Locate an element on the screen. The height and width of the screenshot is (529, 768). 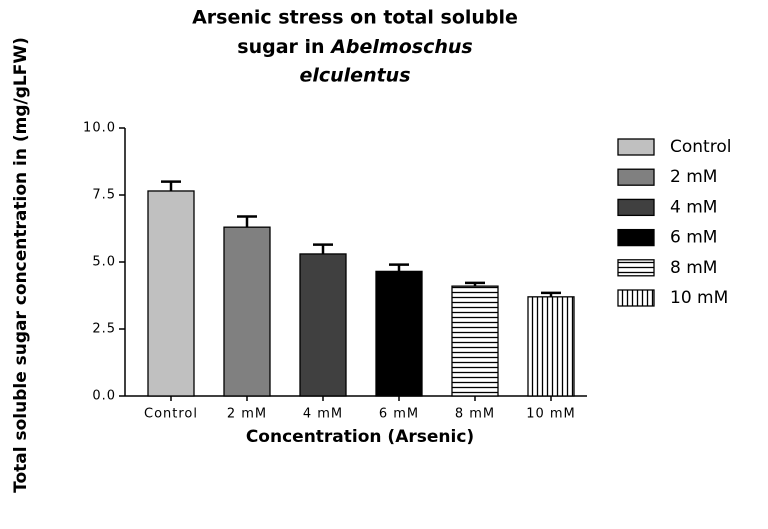
y-tick-label: 5.0 is located at coordinates (104, 262).